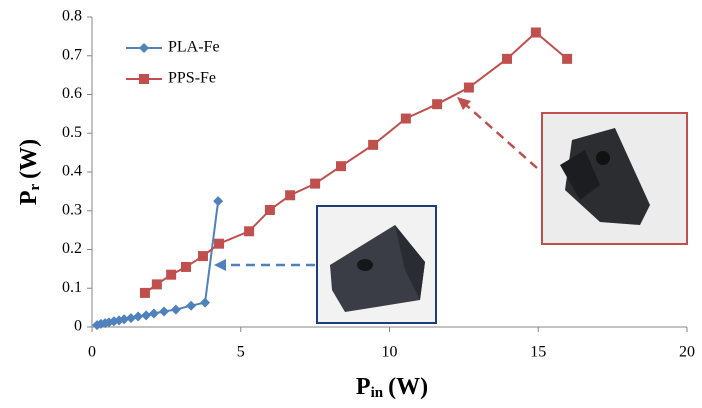 The image size is (702, 408). Describe the element at coordinates (78, 326) in the screenshot. I see `y-tick-label: 0` at that location.